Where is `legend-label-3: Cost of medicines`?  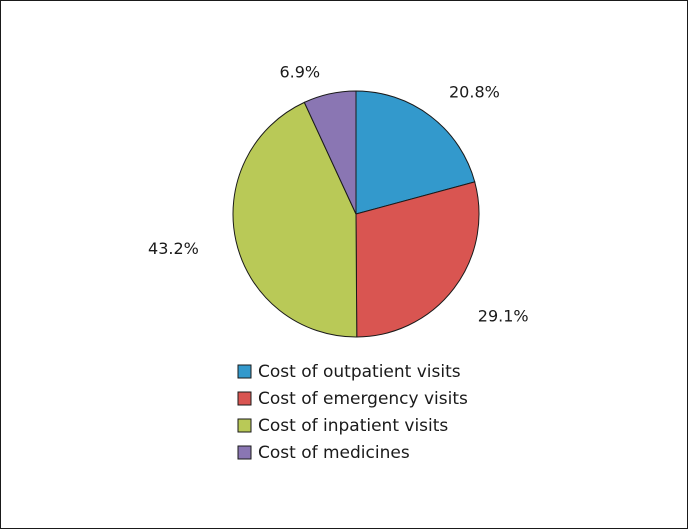
legend-label-3: Cost of medicines is located at coordinates (334, 453).